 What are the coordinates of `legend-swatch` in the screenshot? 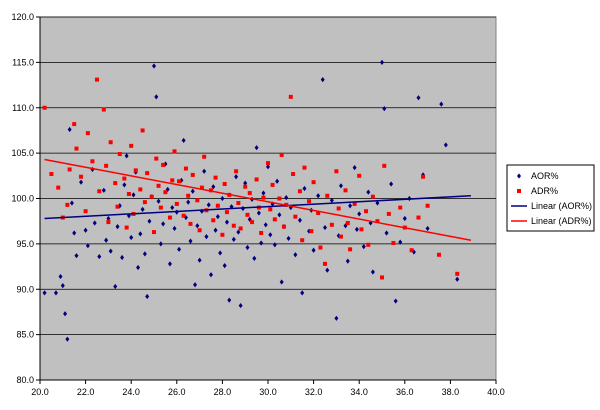 It's located at (519, 191).